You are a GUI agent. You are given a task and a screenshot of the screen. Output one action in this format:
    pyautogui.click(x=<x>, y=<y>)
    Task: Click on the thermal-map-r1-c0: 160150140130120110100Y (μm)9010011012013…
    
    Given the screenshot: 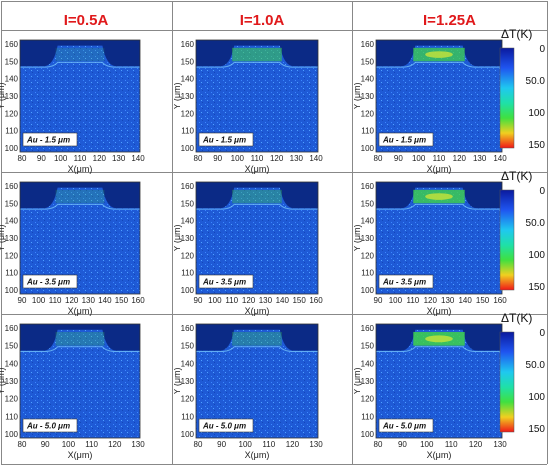 What is the action you would take?
    pyautogui.click(x=72, y=248)
    